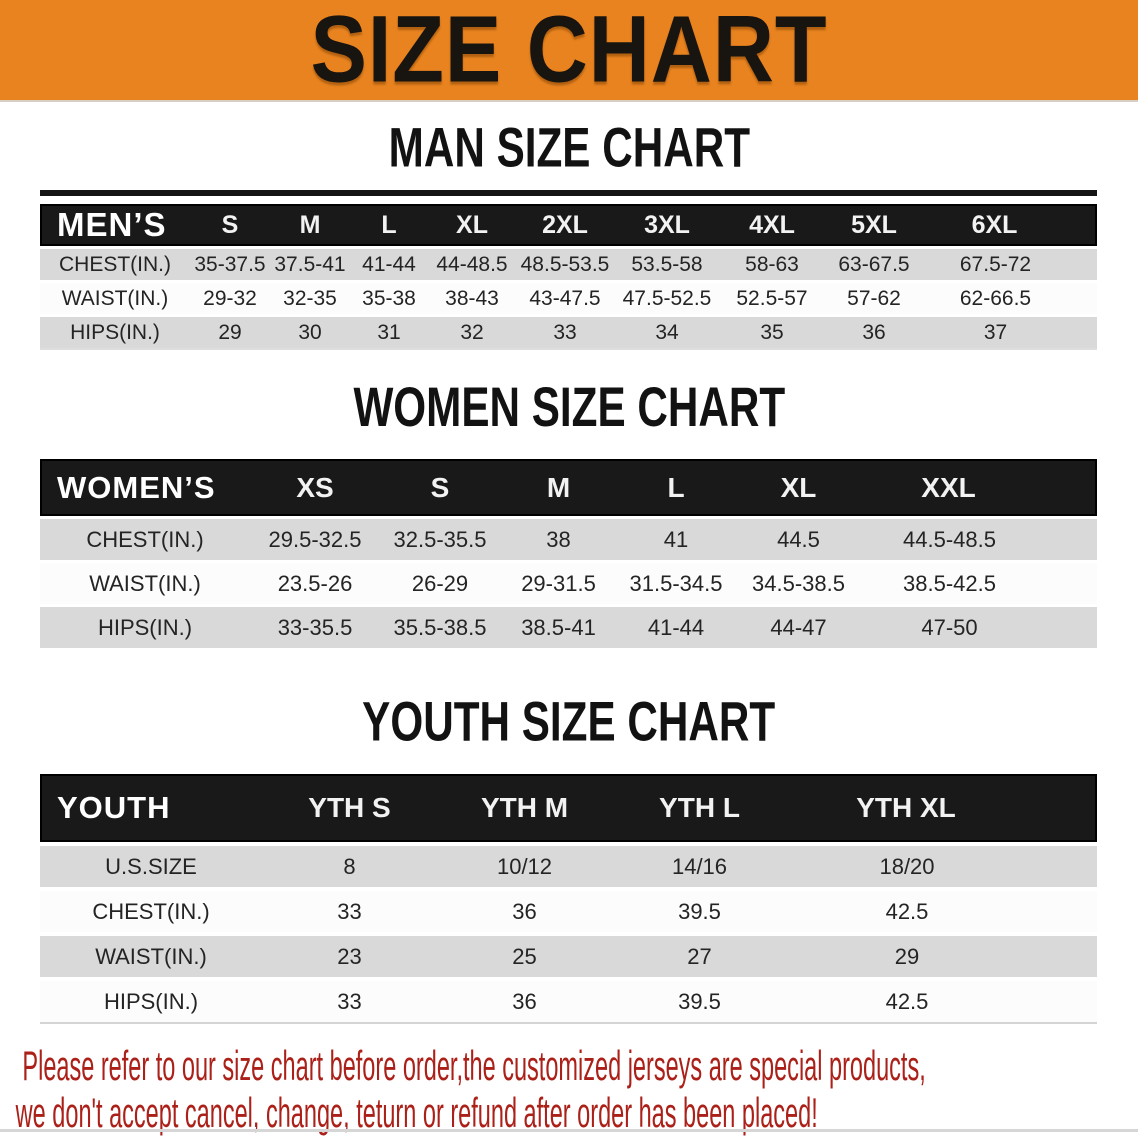 This screenshot has width=1138, height=1136. Describe the element at coordinates (667, 263) in the screenshot. I see `size-value: 53.5-58` at that location.